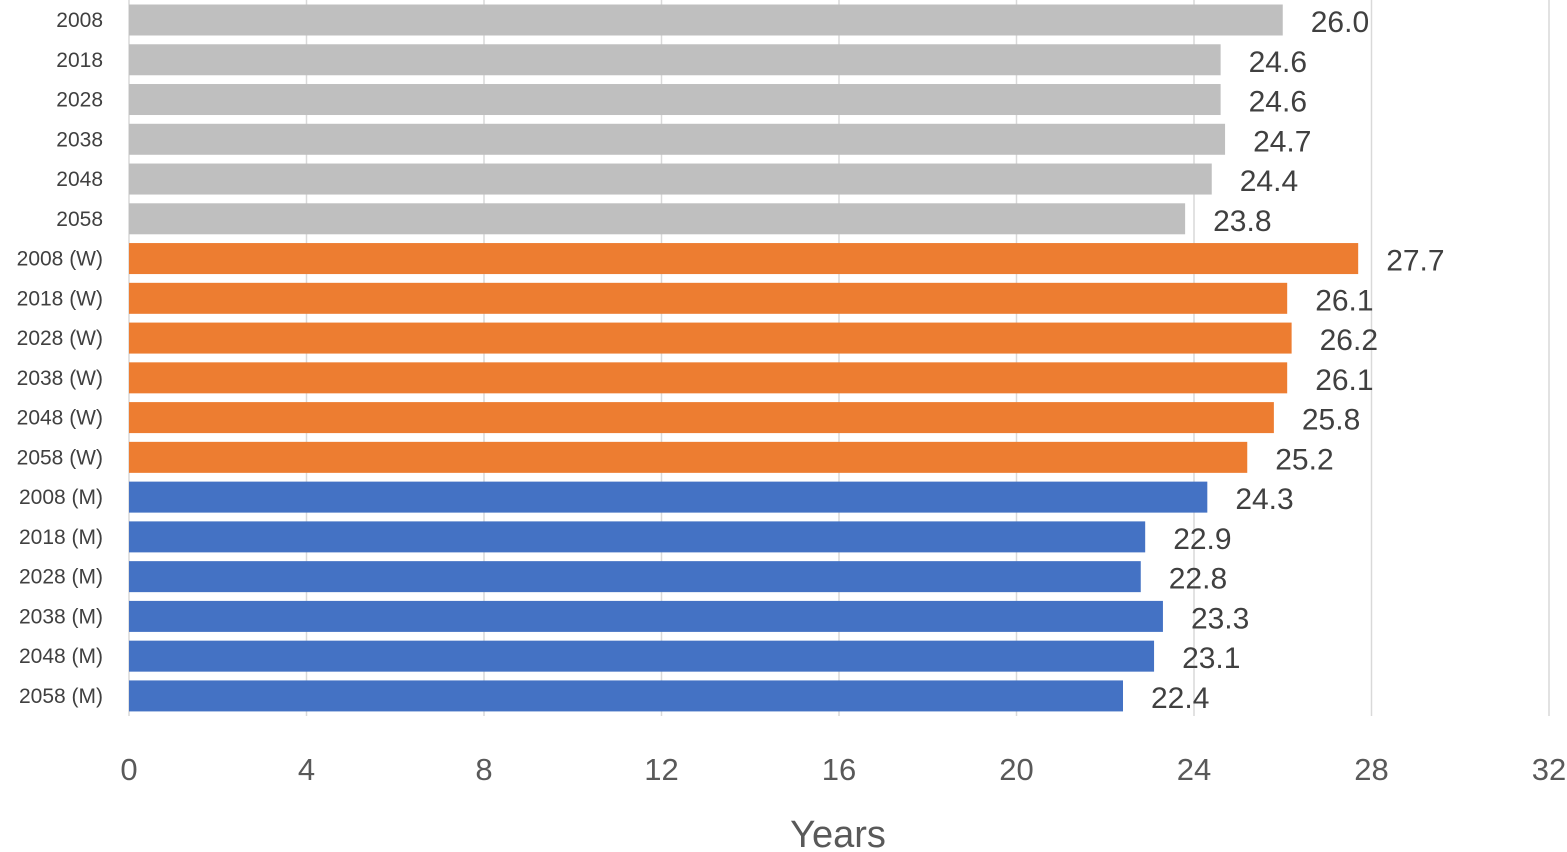 The width and height of the screenshot is (1567, 852). I want to click on category-label: 2018 (W), so click(60, 298).